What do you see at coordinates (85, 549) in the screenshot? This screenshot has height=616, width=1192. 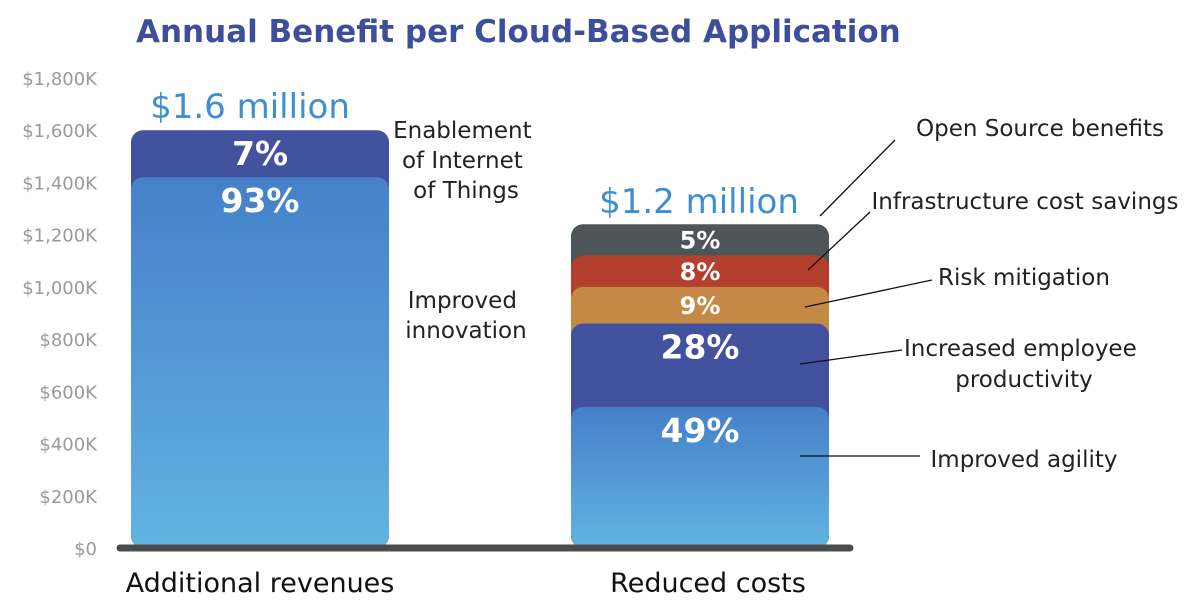 I see `y-tick-label: $0` at bounding box center [85, 549].